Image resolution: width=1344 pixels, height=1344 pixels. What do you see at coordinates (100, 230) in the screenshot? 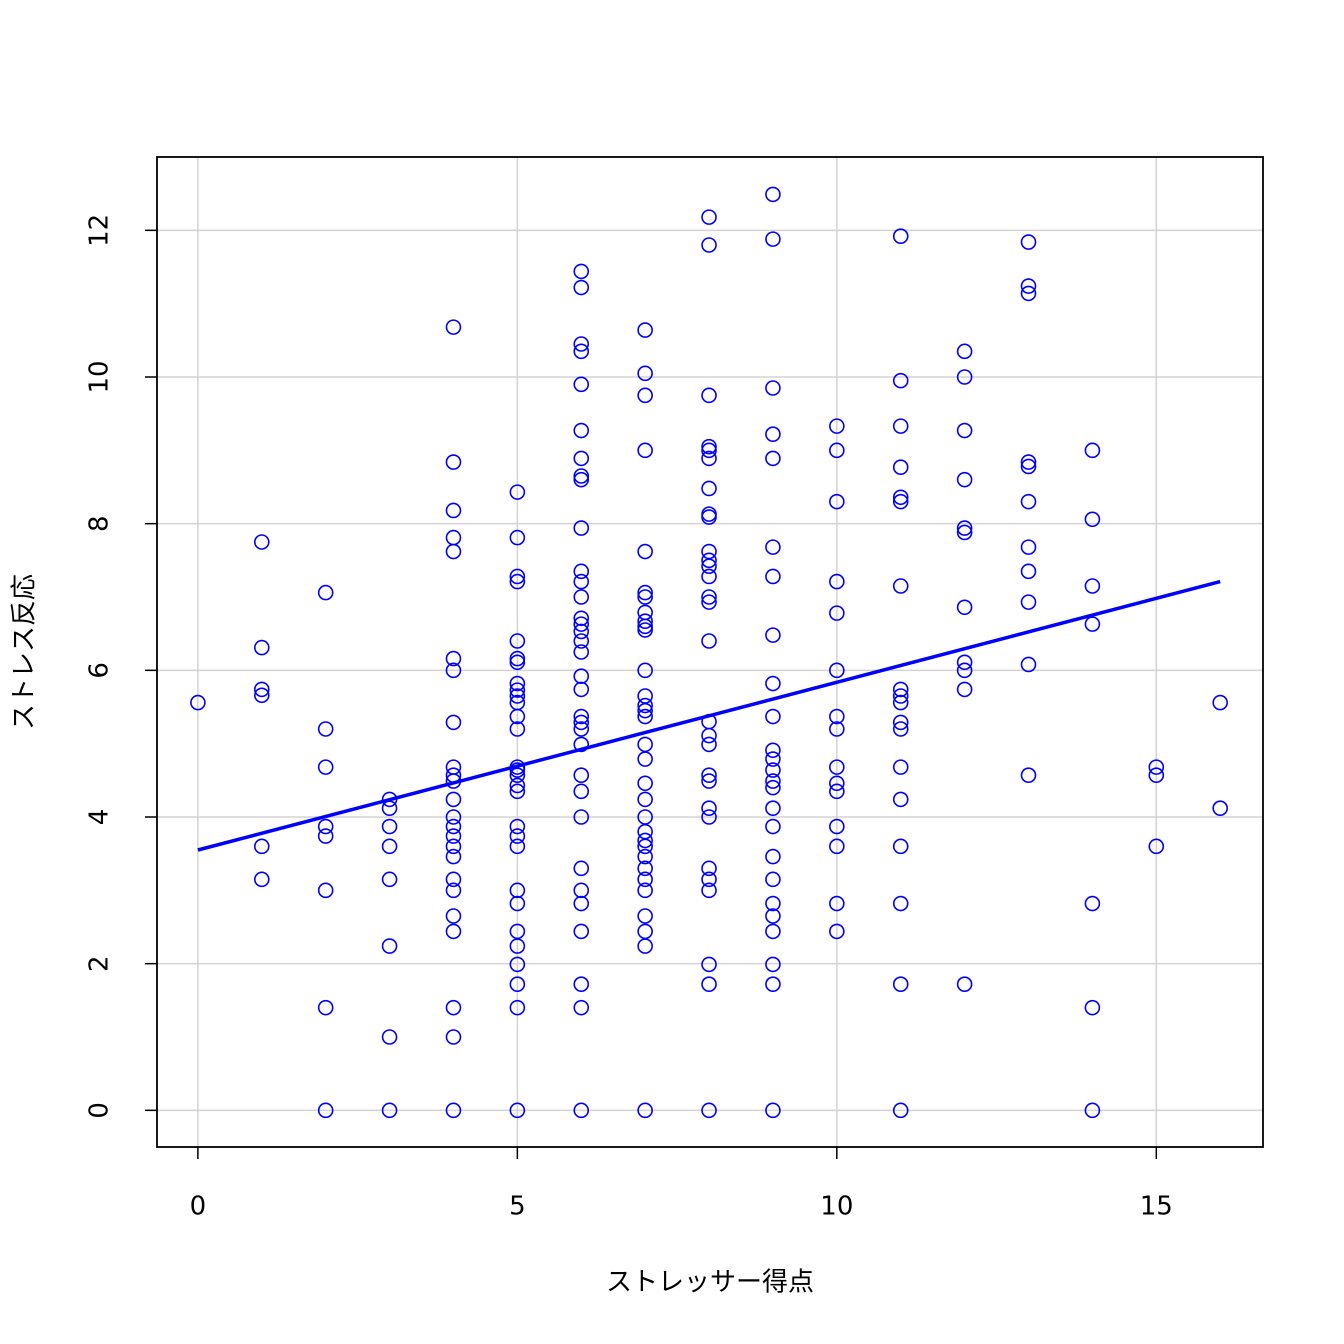
I see `y-tick-label: 12` at bounding box center [100, 230].